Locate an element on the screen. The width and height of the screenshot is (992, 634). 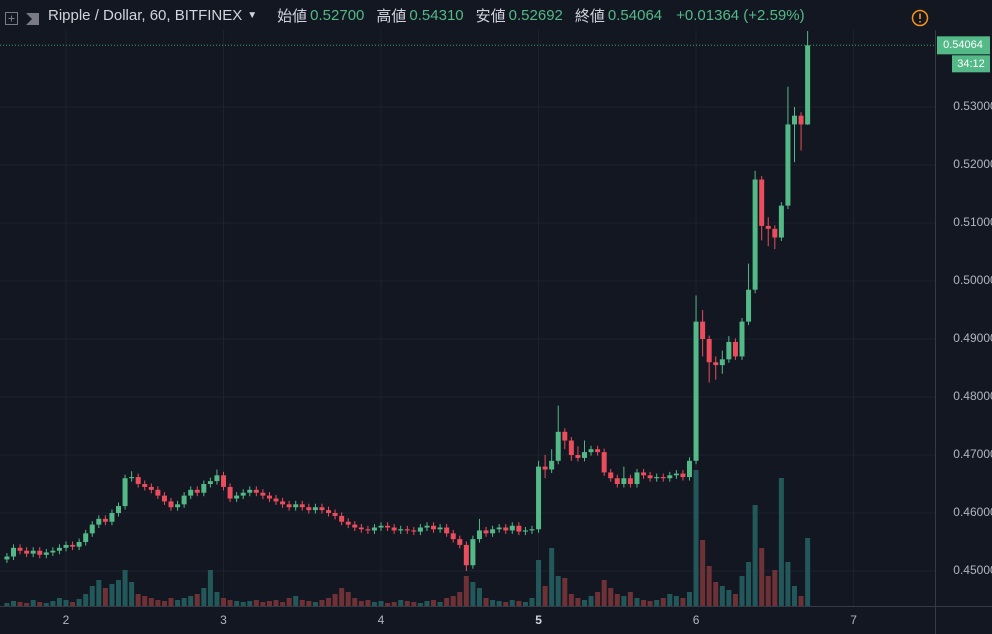
dropdown-arrow: ▼ is located at coordinates (252, 15).